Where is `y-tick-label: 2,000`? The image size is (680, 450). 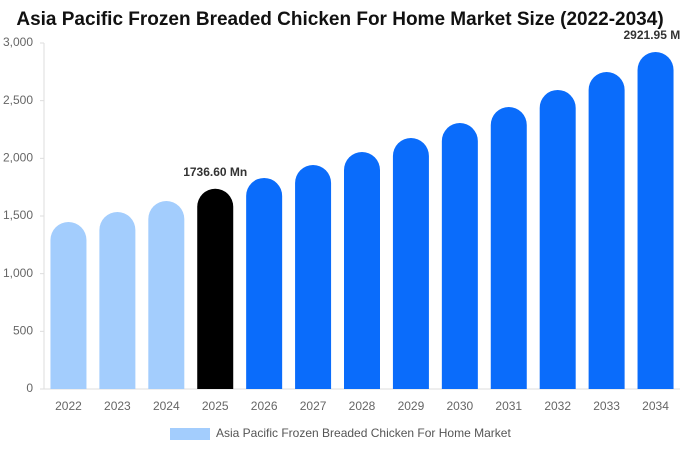
y-tick-label: 2,000 is located at coordinates (18, 158).